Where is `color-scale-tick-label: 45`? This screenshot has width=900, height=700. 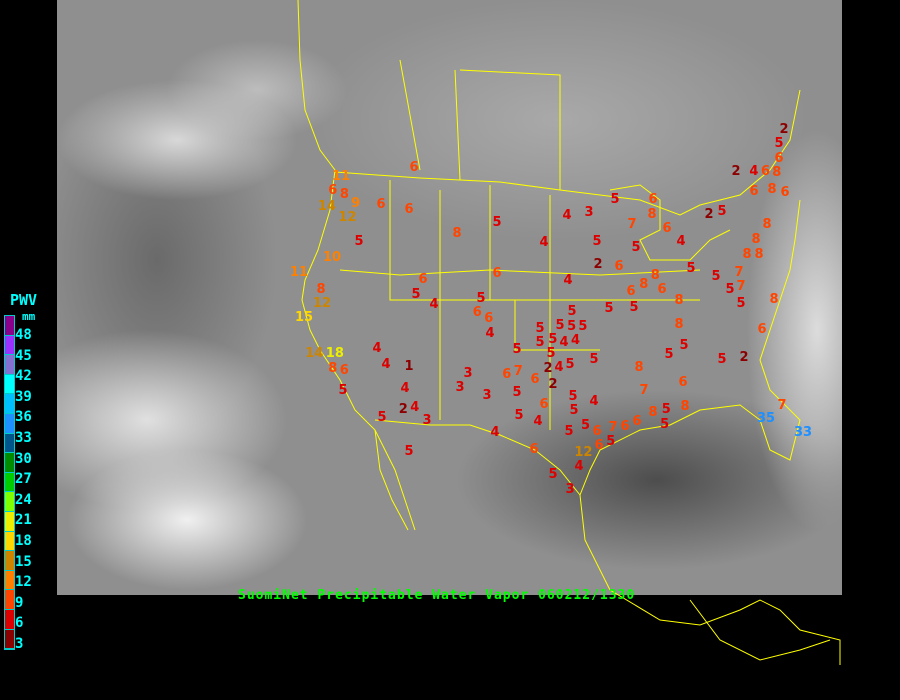 color-scale-tick-label: 45 is located at coordinates (23, 355).